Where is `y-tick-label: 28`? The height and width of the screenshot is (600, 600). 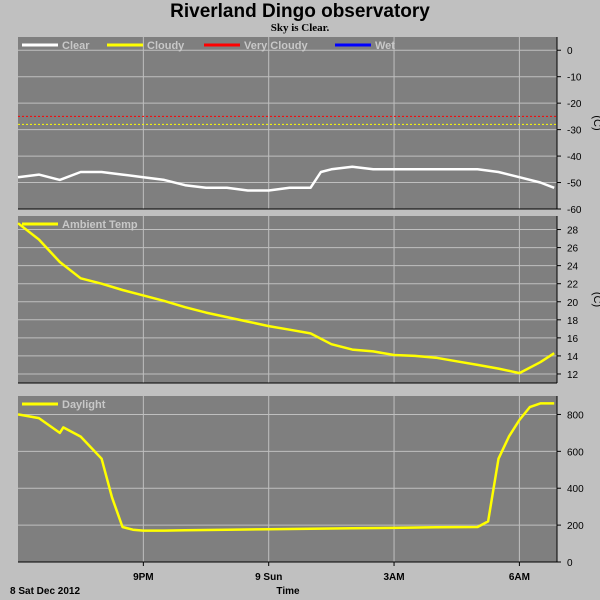
y-tick-label: 28 is located at coordinates (573, 231).